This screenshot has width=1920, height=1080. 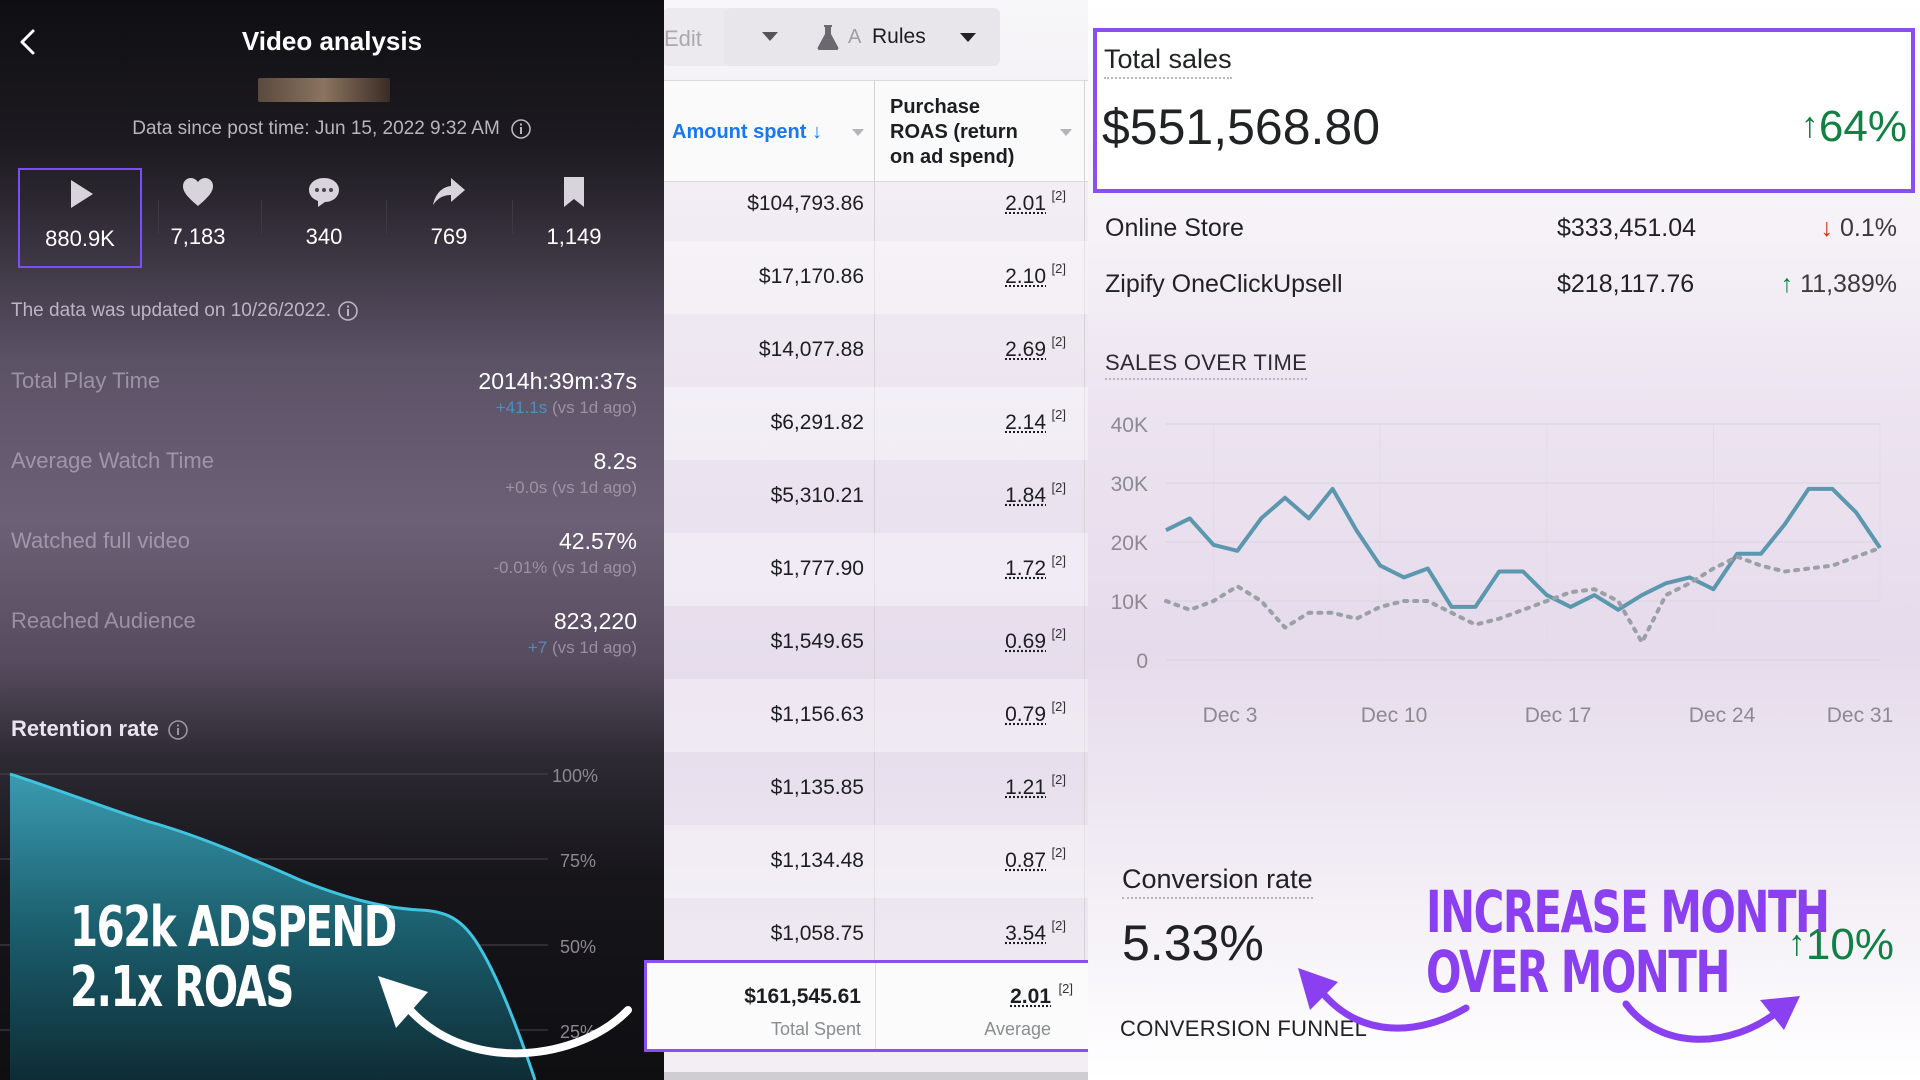 What do you see at coordinates (1193, 943) in the screenshot?
I see `conversion-rate-value: 5.33%` at bounding box center [1193, 943].